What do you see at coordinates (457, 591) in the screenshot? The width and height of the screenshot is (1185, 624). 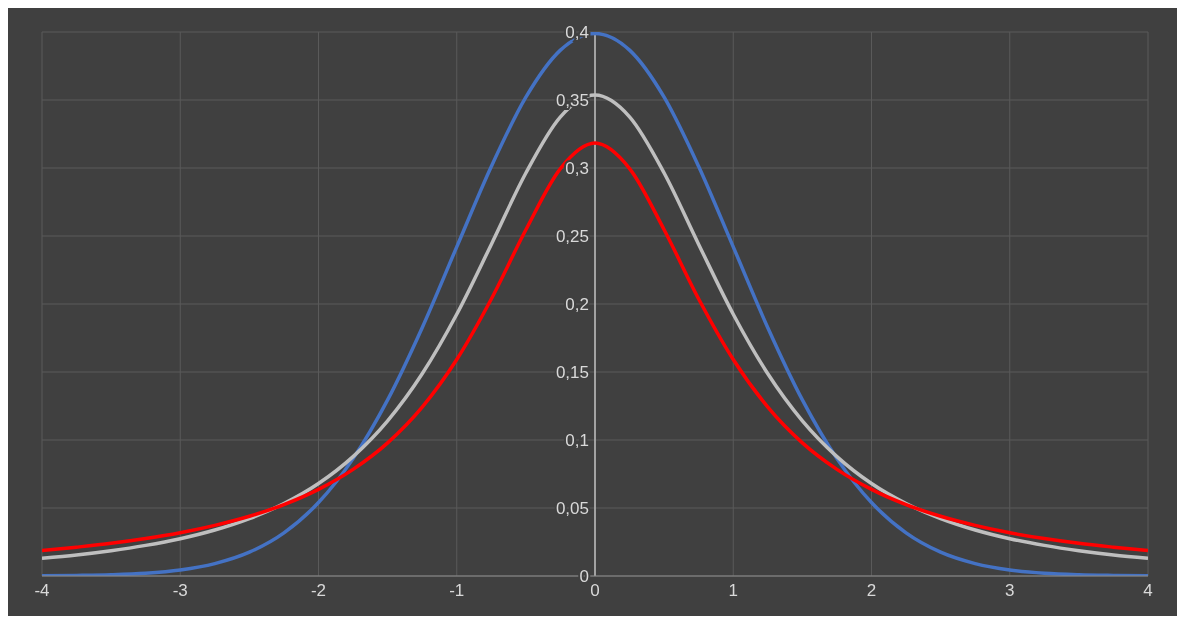 I see `x-tick-label: -1` at bounding box center [457, 591].